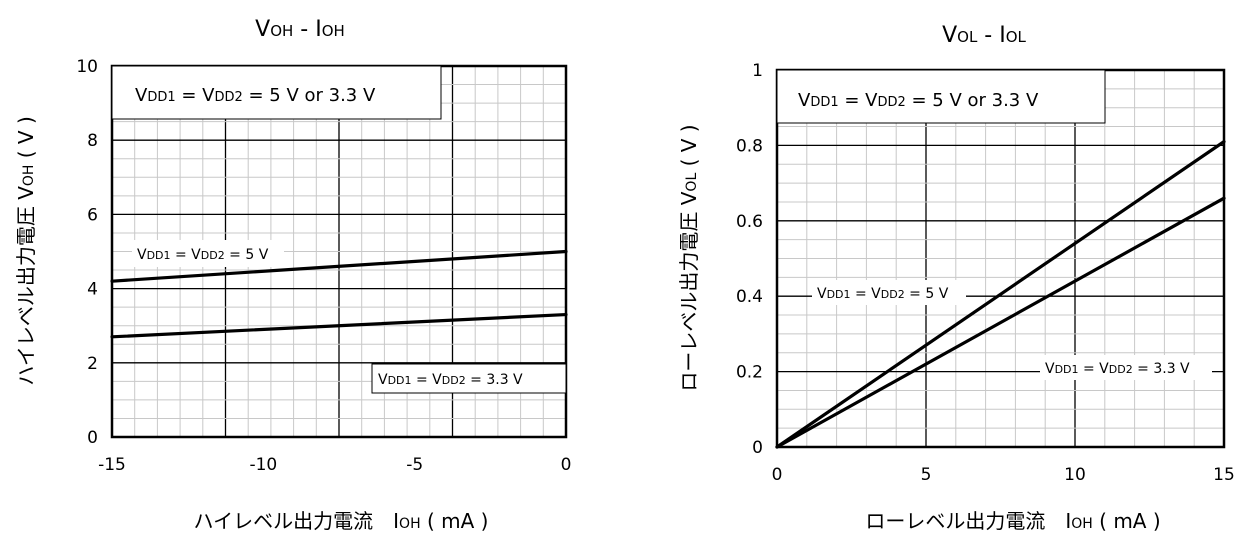 The image size is (1241, 535). Describe the element at coordinates (112, 465) in the screenshot. I see `x-tick-label: -15` at that location.